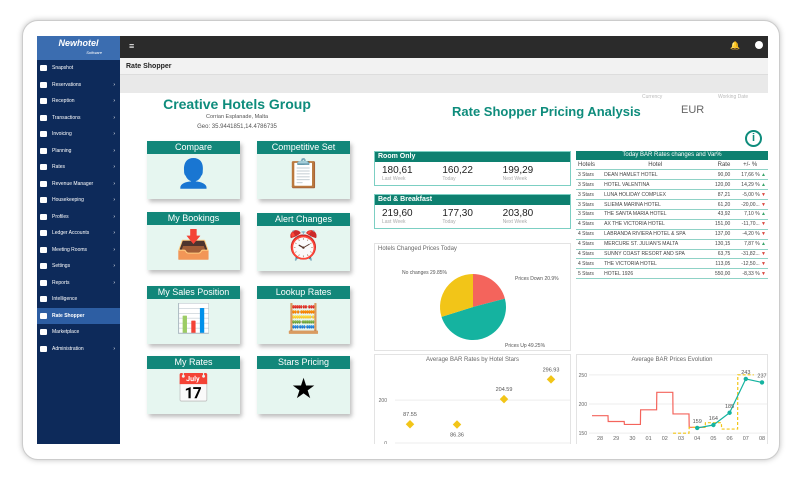  What do you see at coordinates (43, 233) in the screenshot?
I see `ledger-icon` at bounding box center [43, 233].